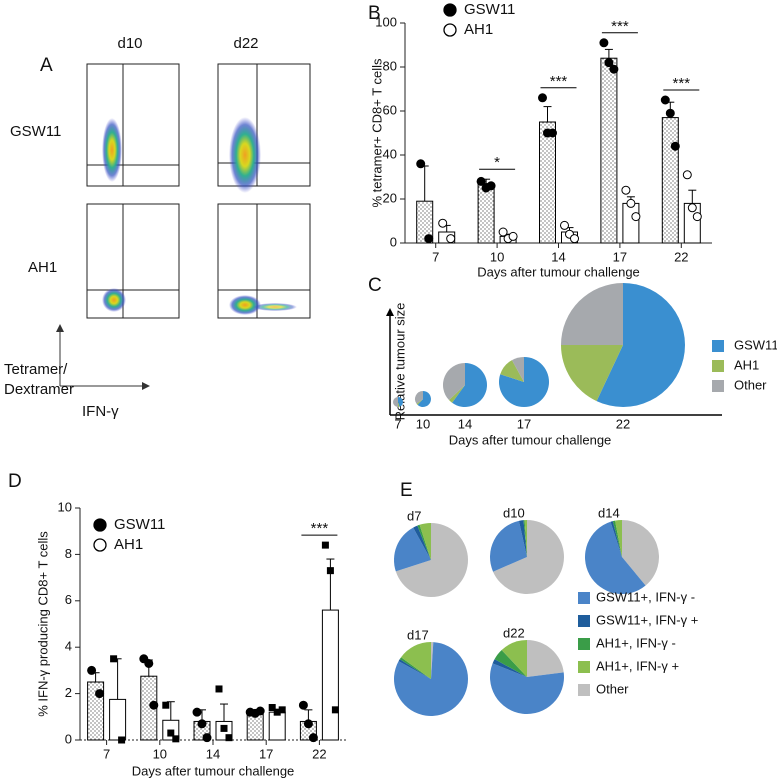 This screenshot has height=780, width=777. Describe the element at coordinates (390, 65) in the screenshot. I see `y-tick-label: 80` at that location.